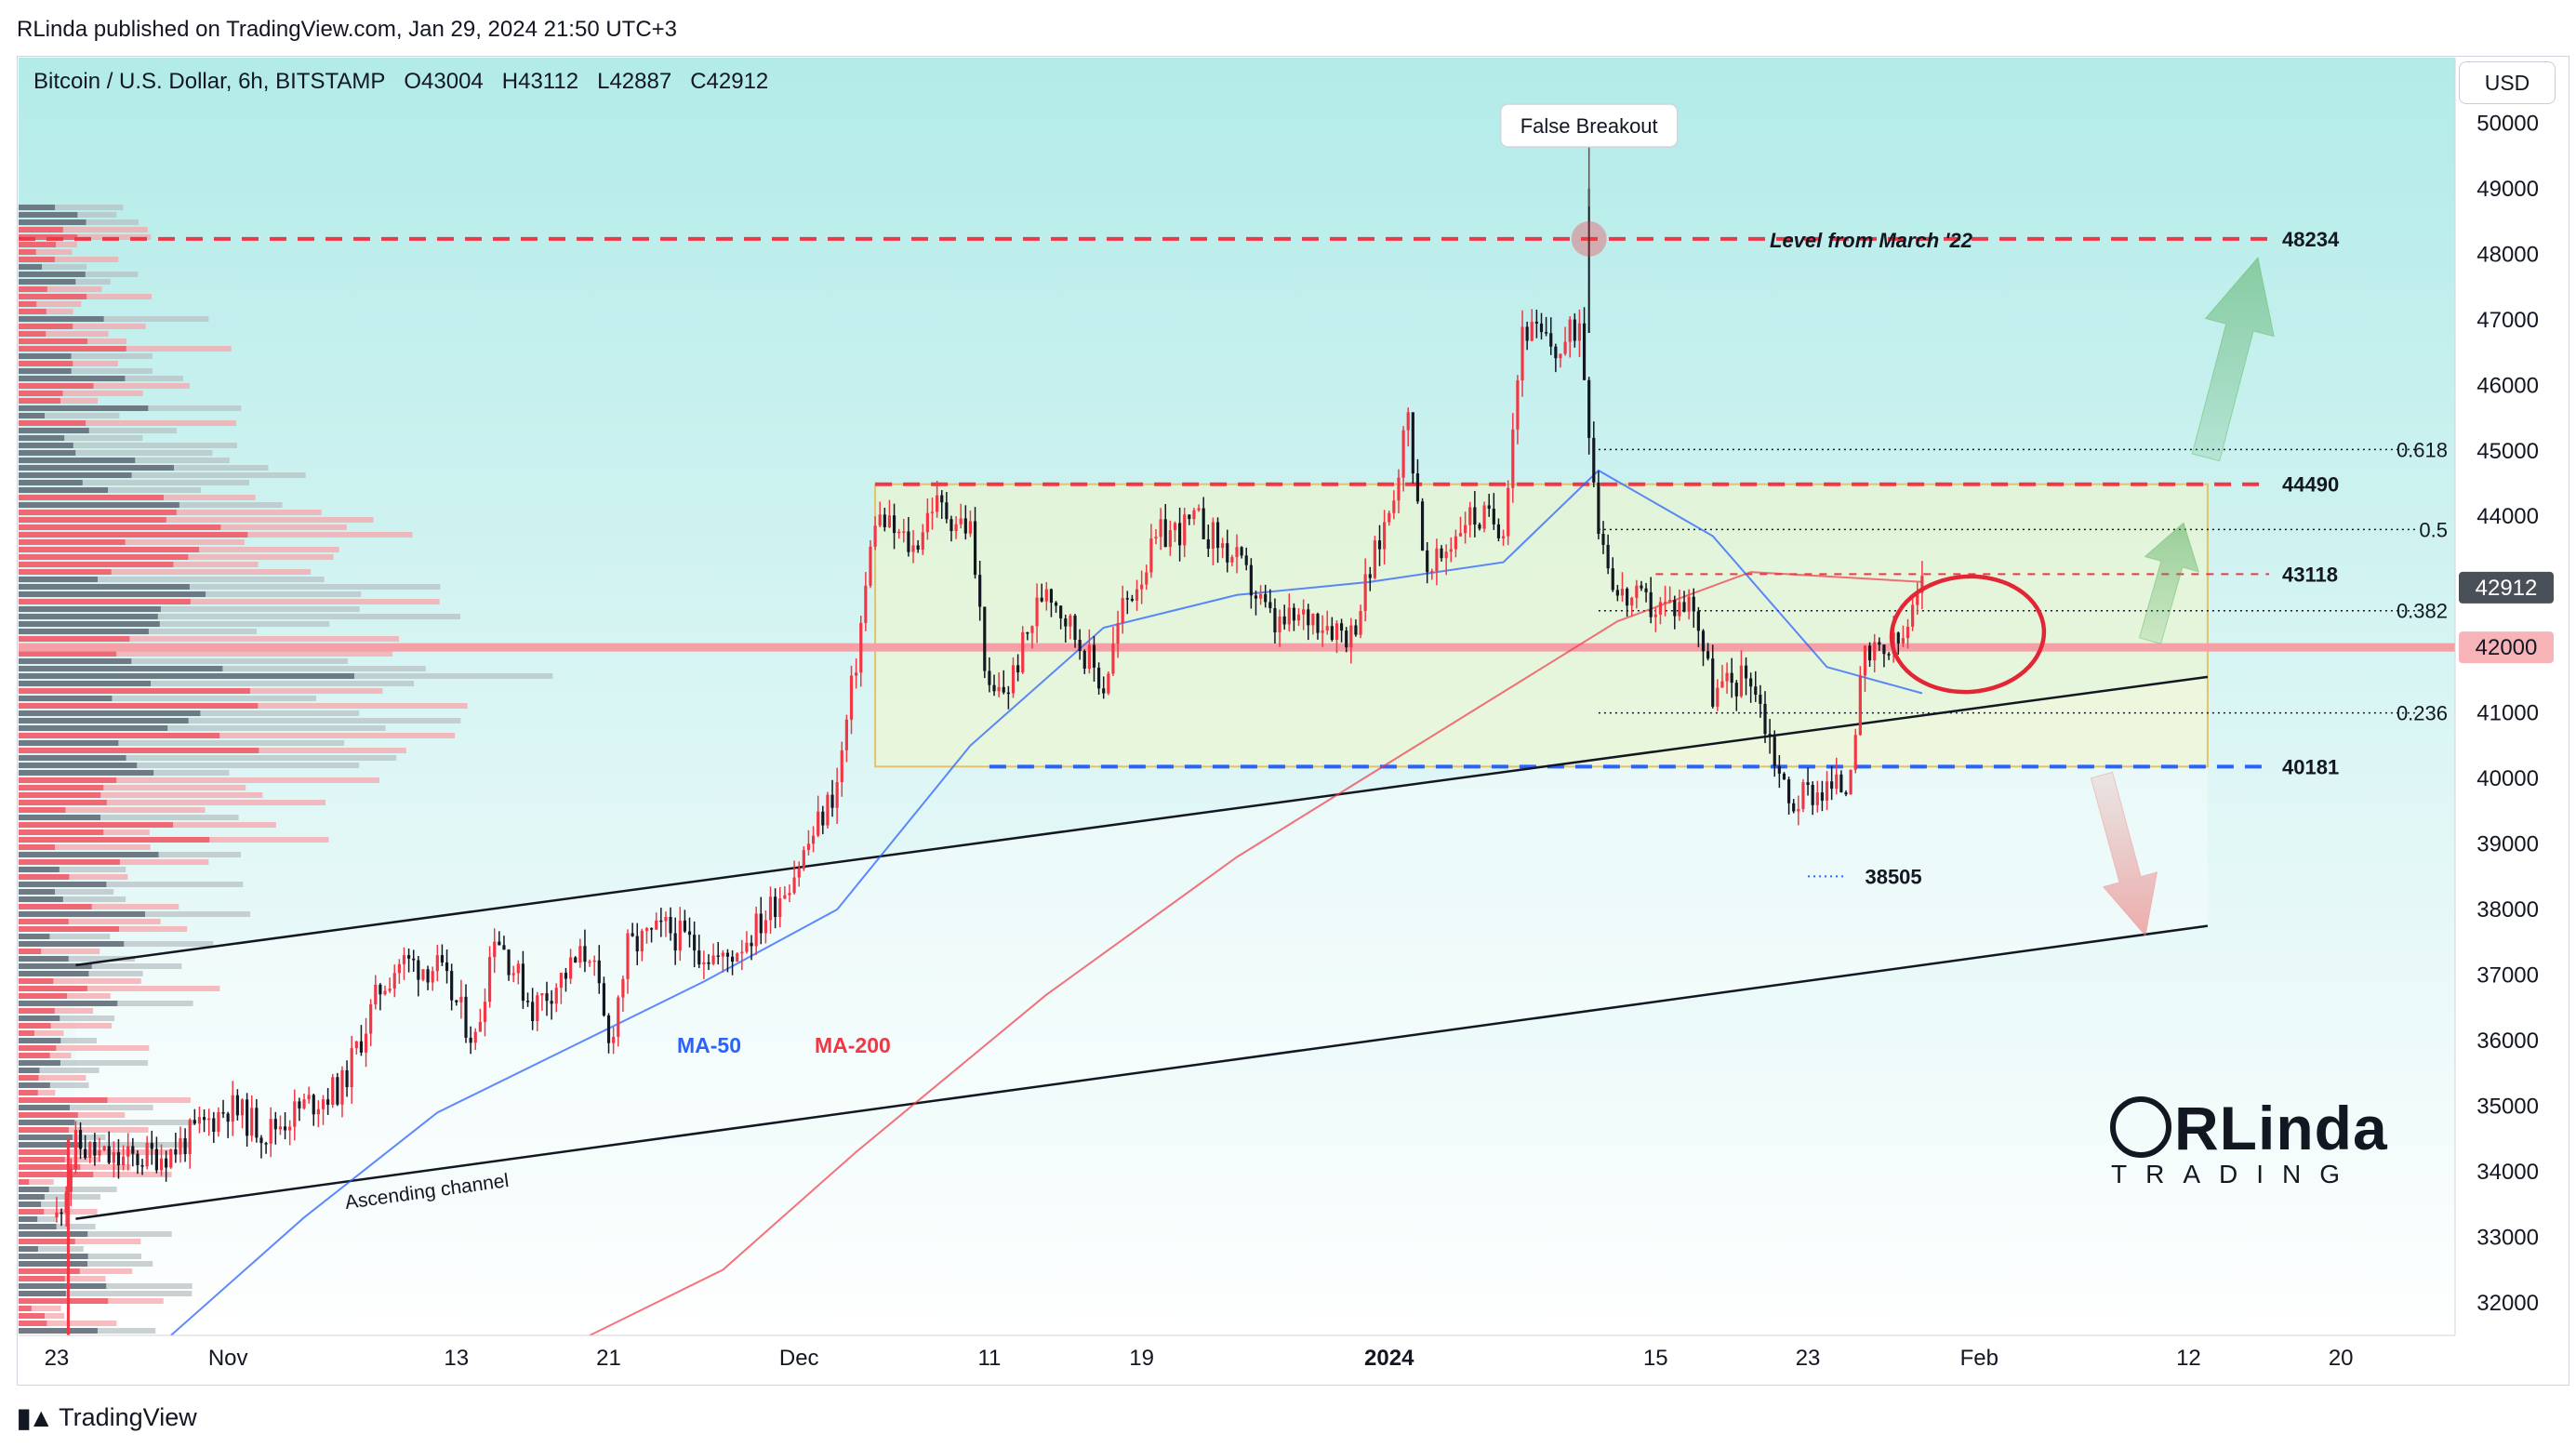 This screenshot has height=1447, width=2576. I want to click on price-tick-label: 41000, so click(2507, 713).